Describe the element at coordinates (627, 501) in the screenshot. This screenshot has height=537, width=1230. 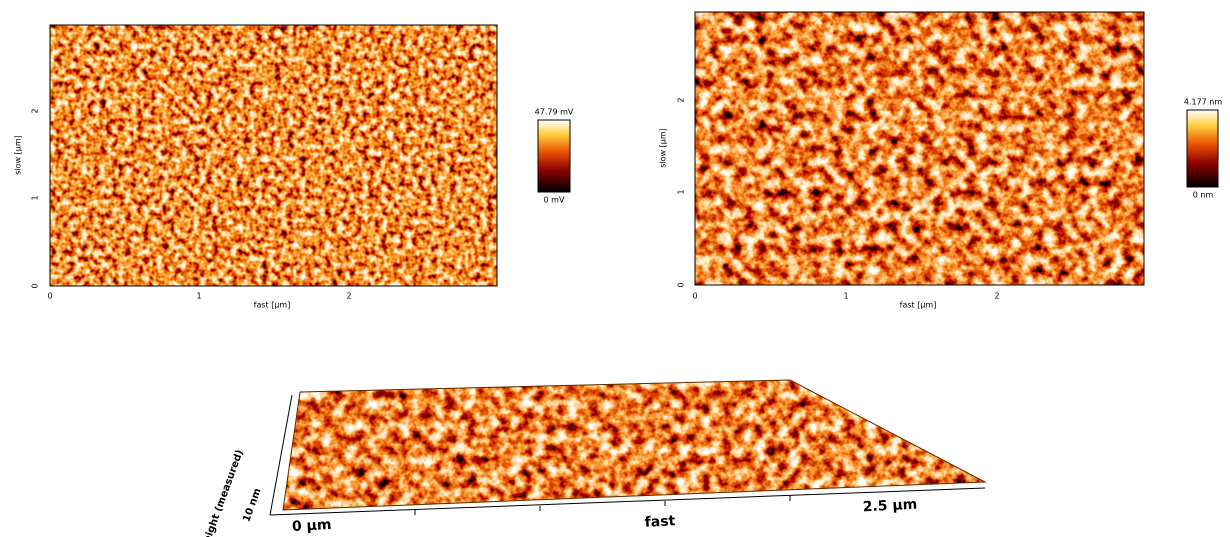
I see `x-axis` at that location.